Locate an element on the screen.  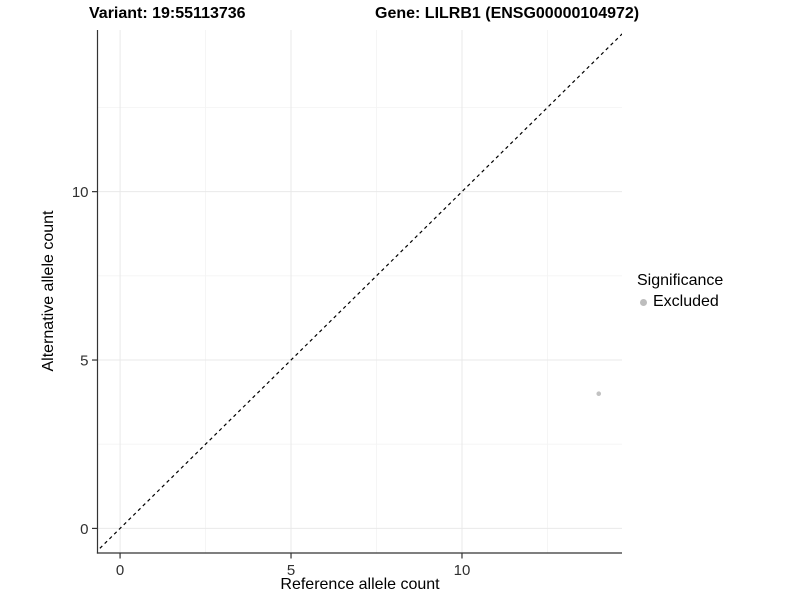
y-axis-title: Alternative allele count is located at coordinates (48, 291).